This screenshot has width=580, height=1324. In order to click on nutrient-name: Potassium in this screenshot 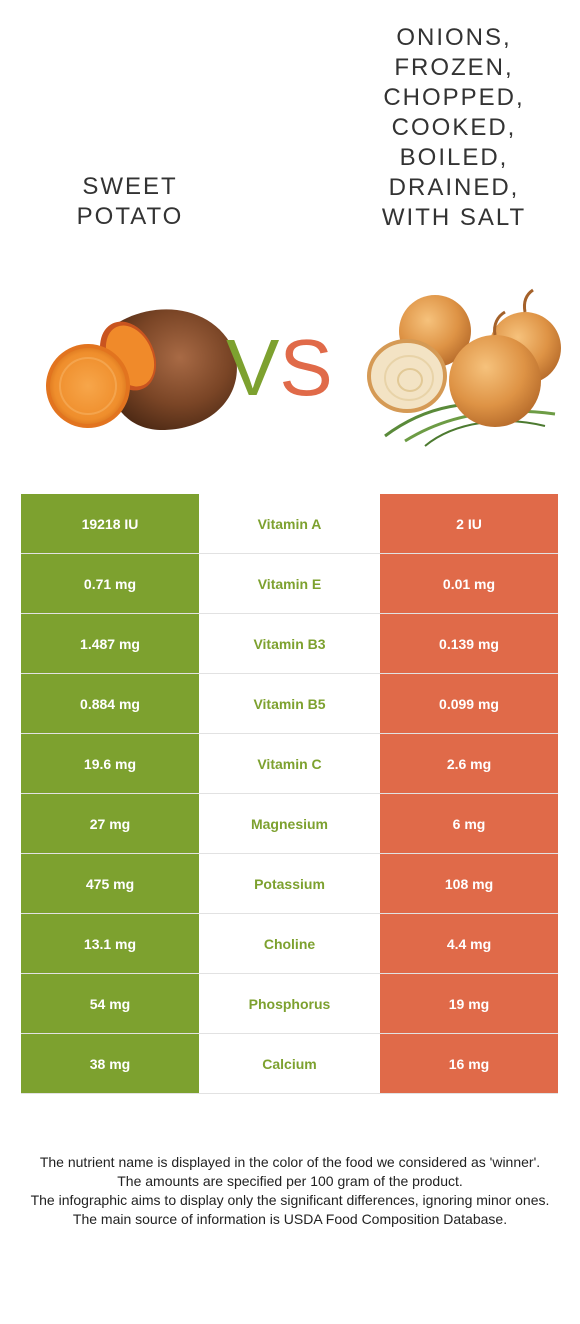, I will do `click(289, 883)`.